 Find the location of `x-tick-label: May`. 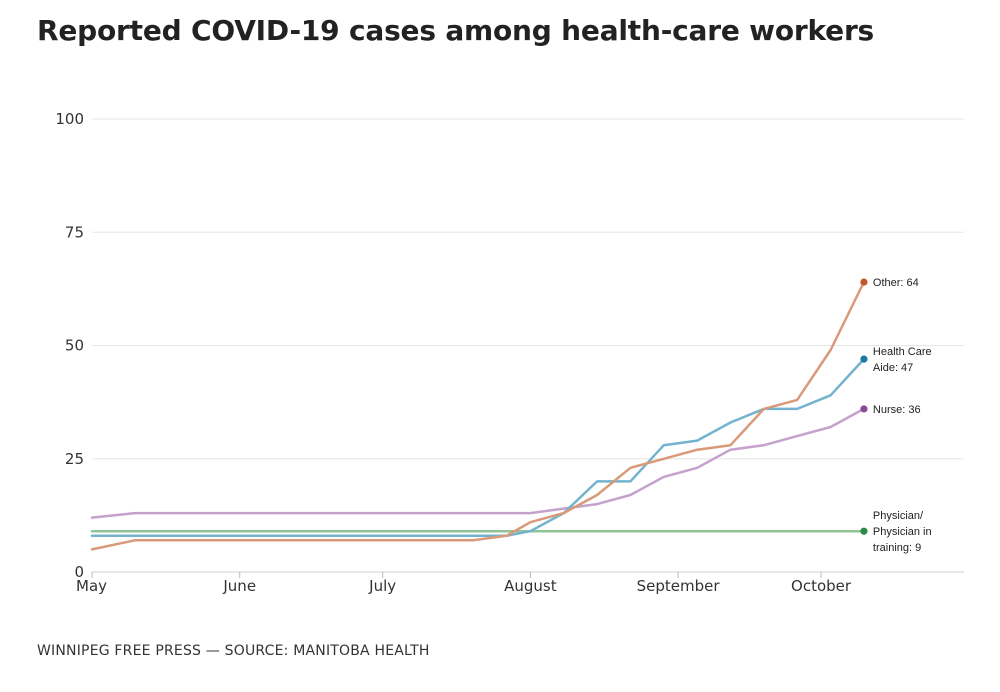

x-tick-label: May is located at coordinates (91, 586).